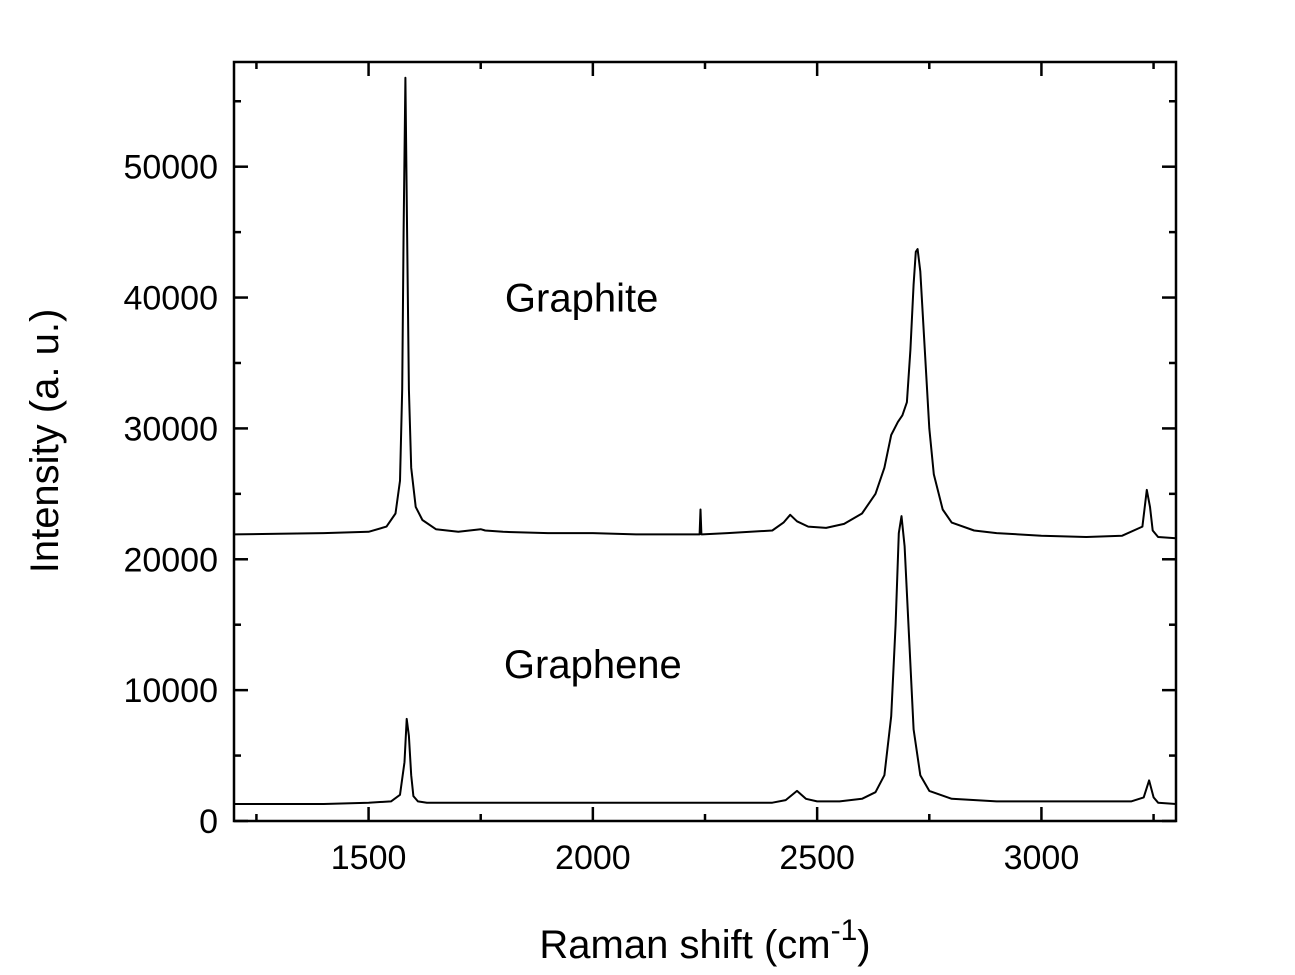  What do you see at coordinates (170, 299) in the screenshot?
I see `y-tick-label: 40000` at bounding box center [170, 299].